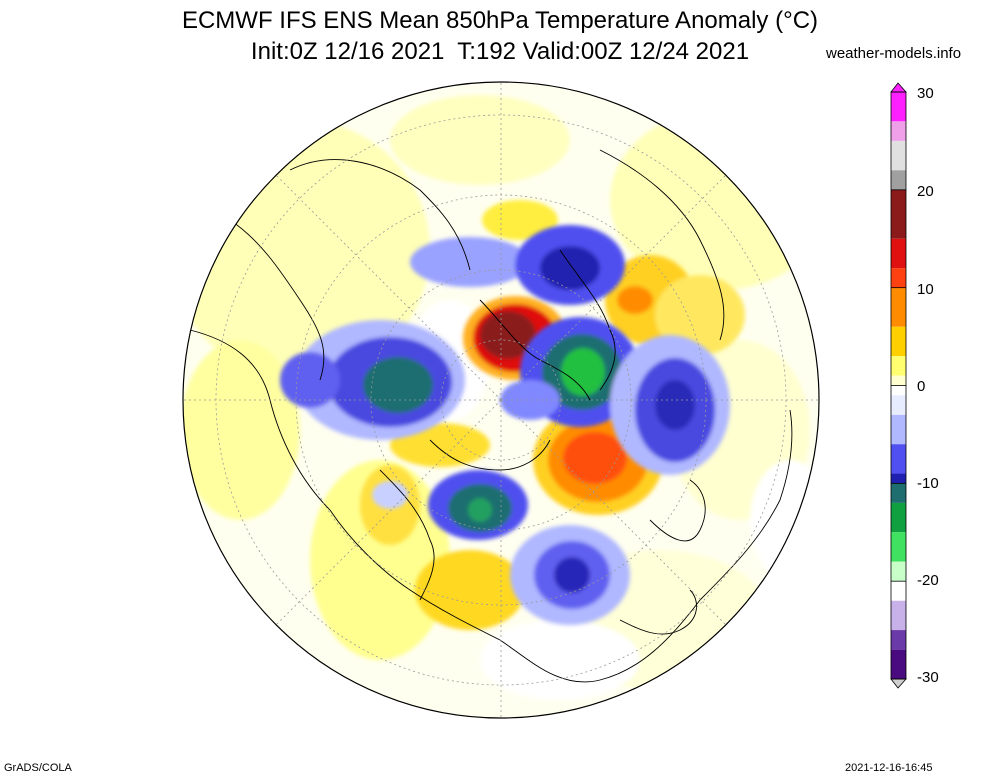 Image resolution: width=1000 pixels, height=779 pixels. I want to click on colorbar-label-0: 0, so click(921, 386).